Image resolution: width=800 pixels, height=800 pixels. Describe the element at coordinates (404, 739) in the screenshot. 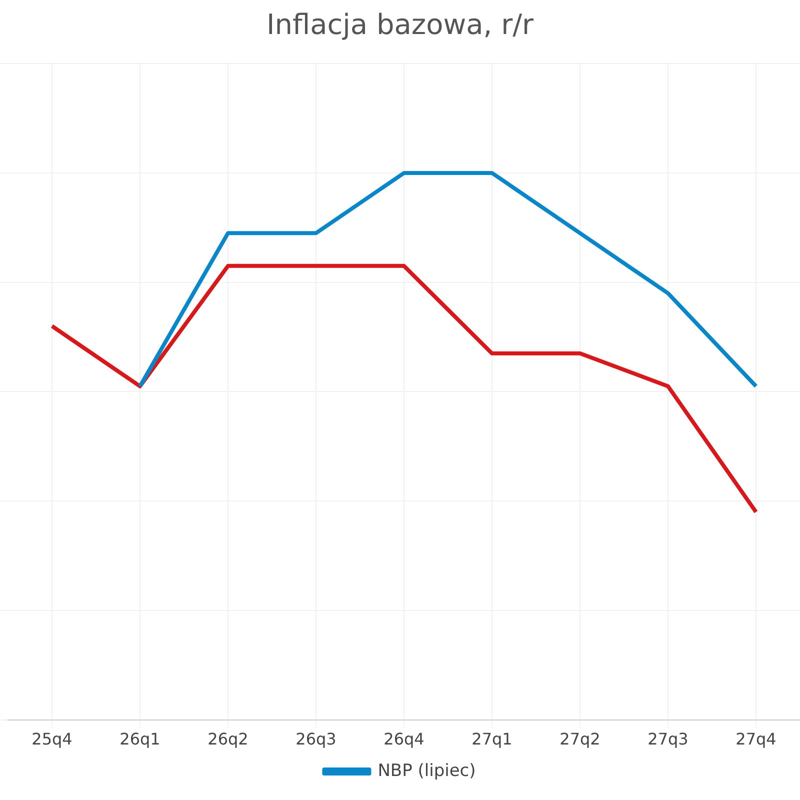

I see `x-tick-label: 26q4` at that location.